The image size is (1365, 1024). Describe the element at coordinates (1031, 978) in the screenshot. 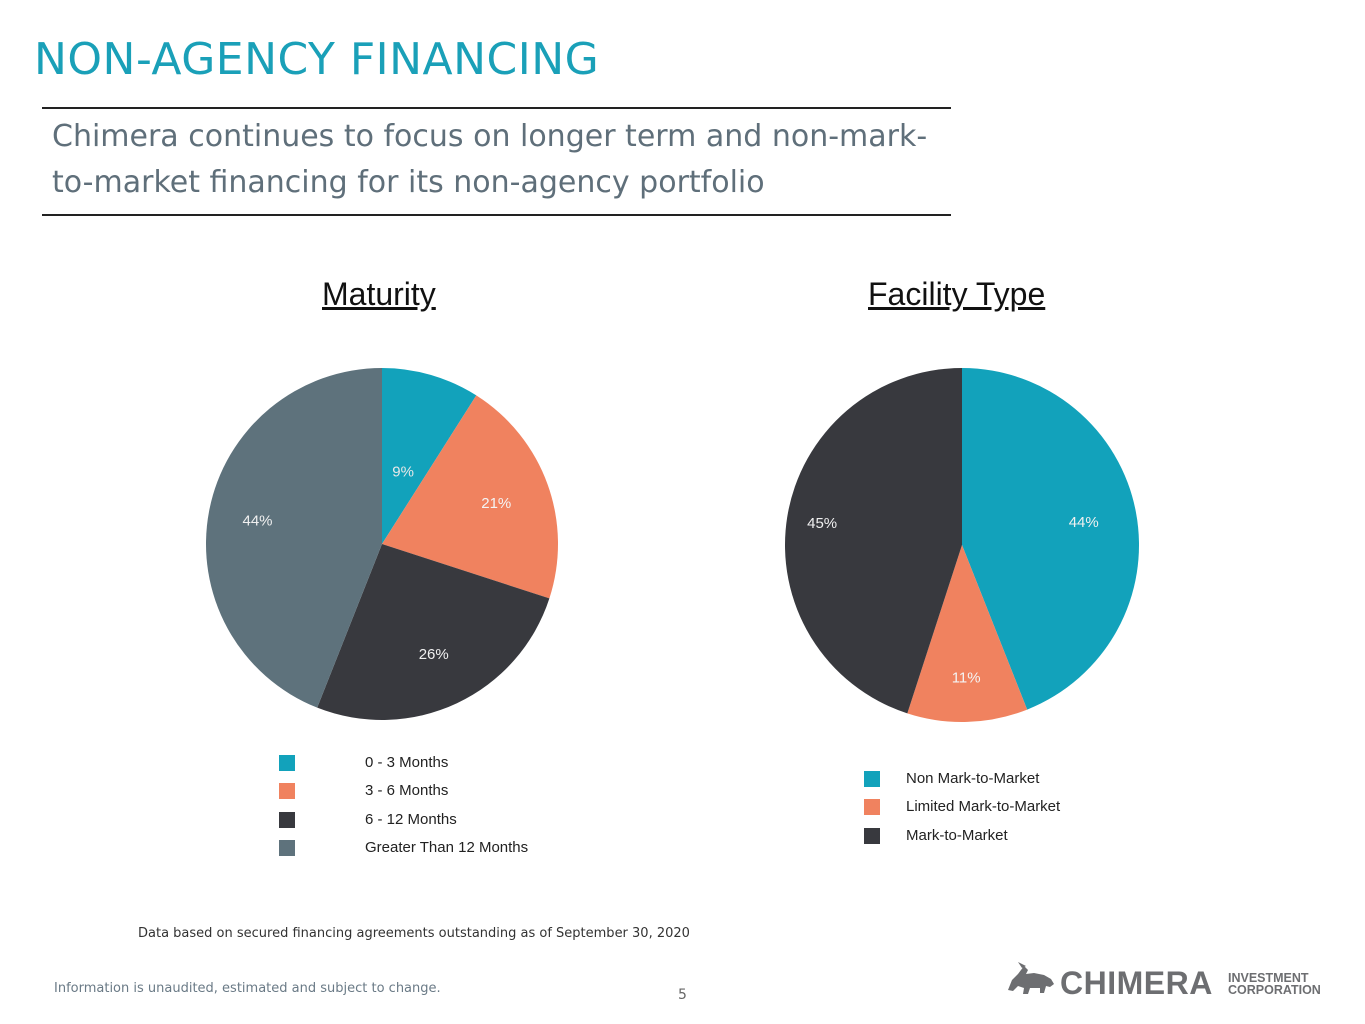

I see `bull-icon` at that location.